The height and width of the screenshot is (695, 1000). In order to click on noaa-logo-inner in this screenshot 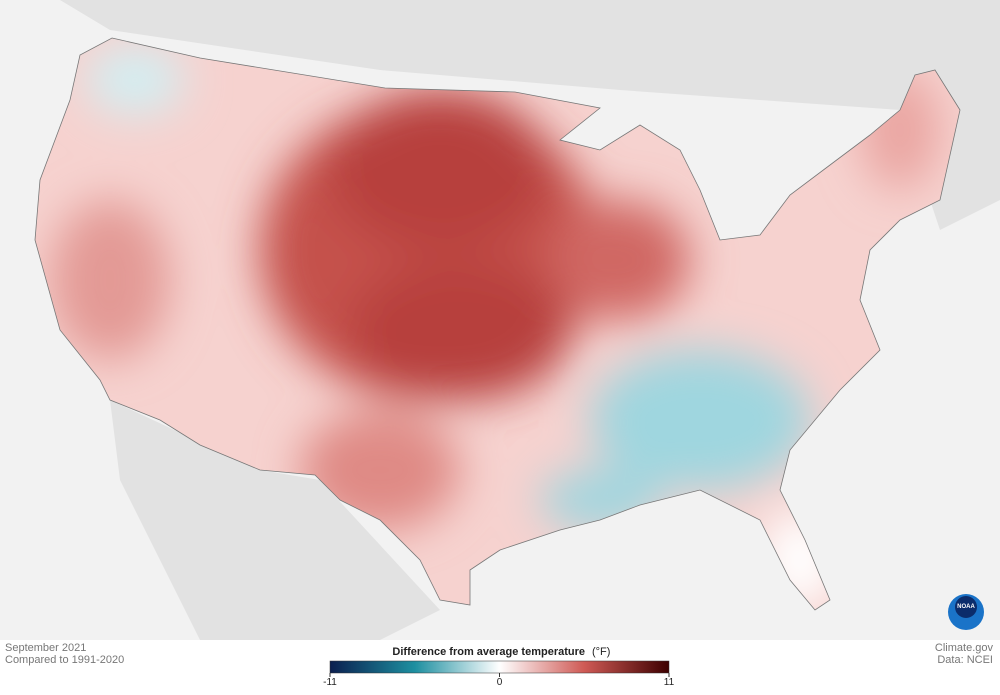, I will do `click(966, 607)`.